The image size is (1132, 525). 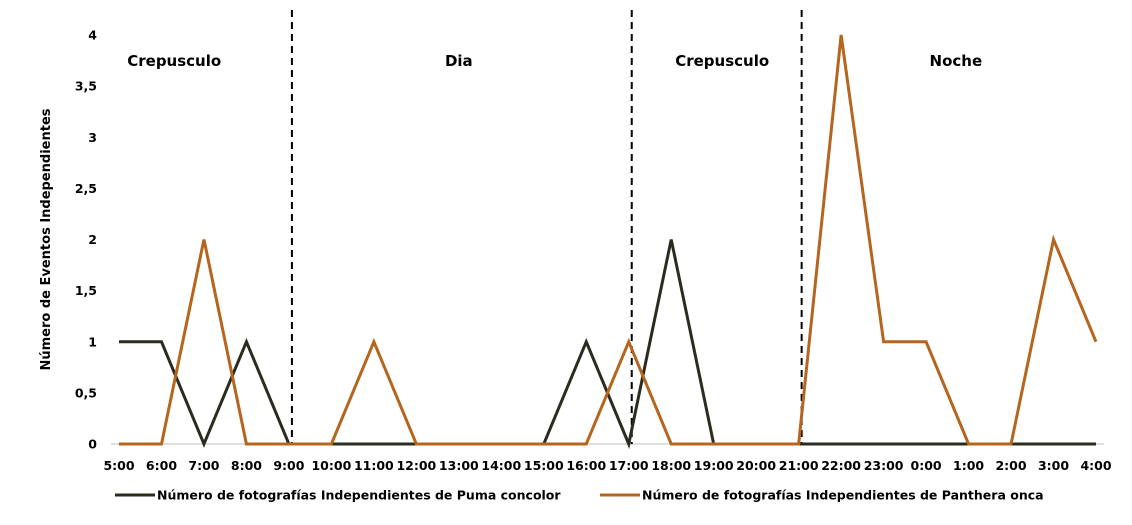 I want to click on y-tick-label: 2,5, so click(x=86, y=188).